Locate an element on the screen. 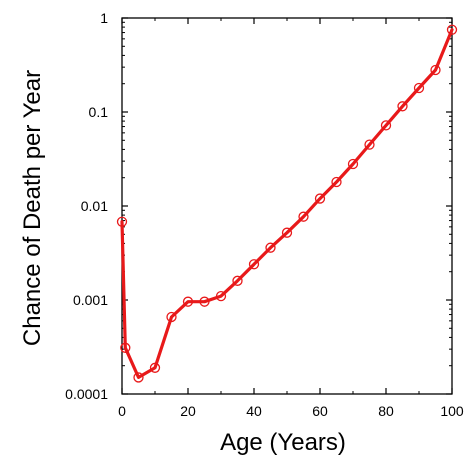 Image resolution: width=474 pixels, height=474 pixels. x-tick-label: 40 is located at coordinates (254, 411).